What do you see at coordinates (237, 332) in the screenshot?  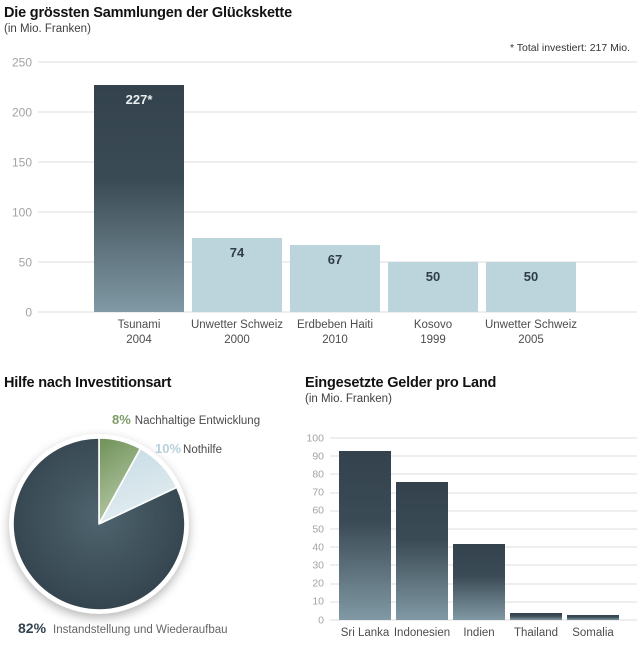 I see `x-label-unwetter-schweiz-2000: Unwetter Schweiz 2000` at bounding box center [237, 332].